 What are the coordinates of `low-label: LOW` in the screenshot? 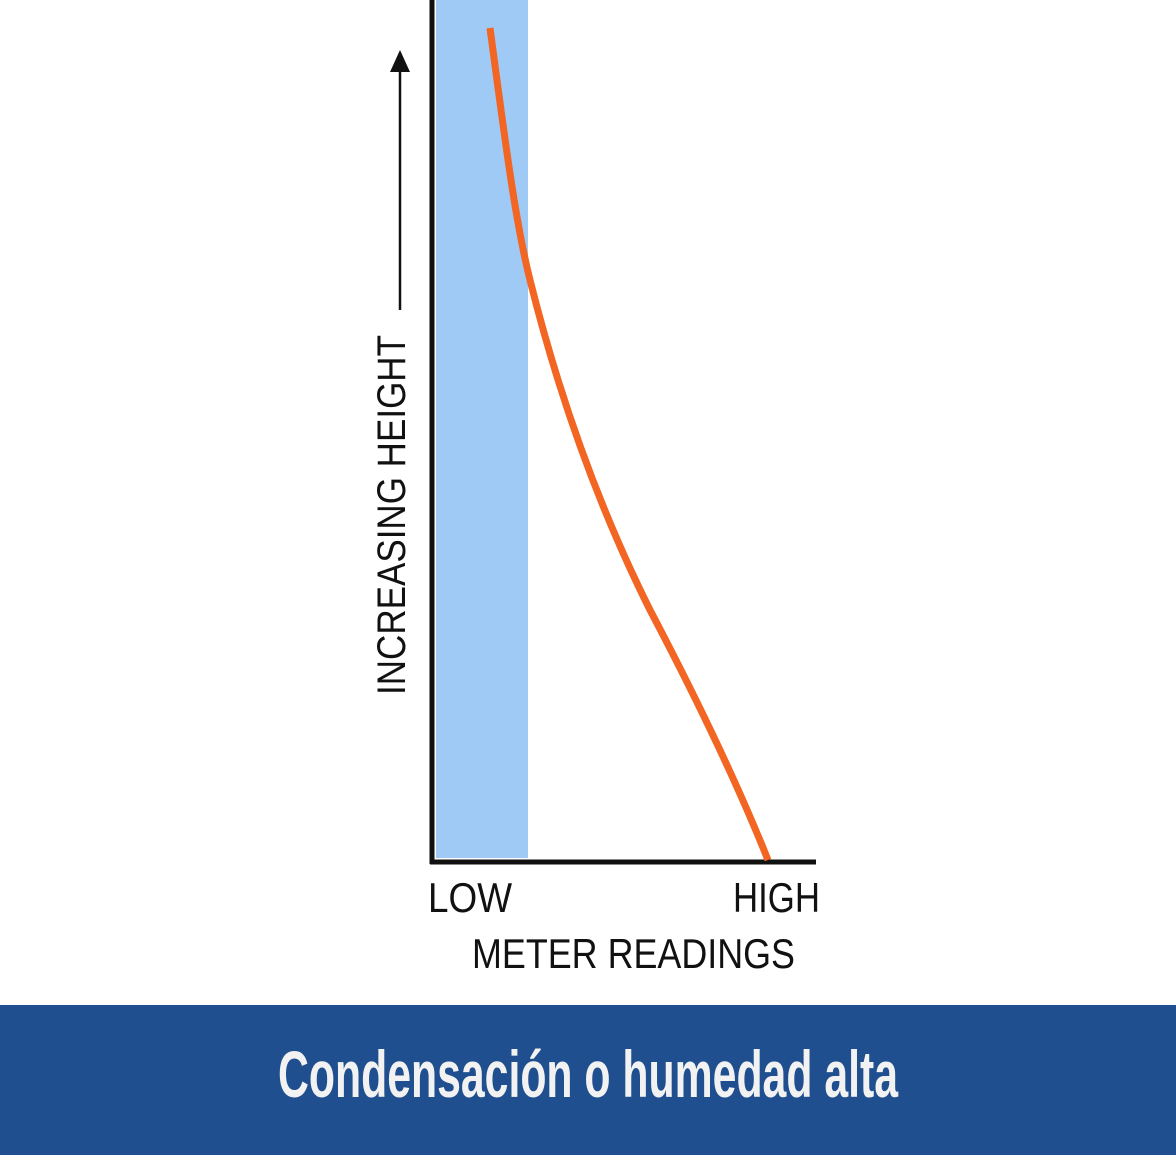 It's located at (470, 897).